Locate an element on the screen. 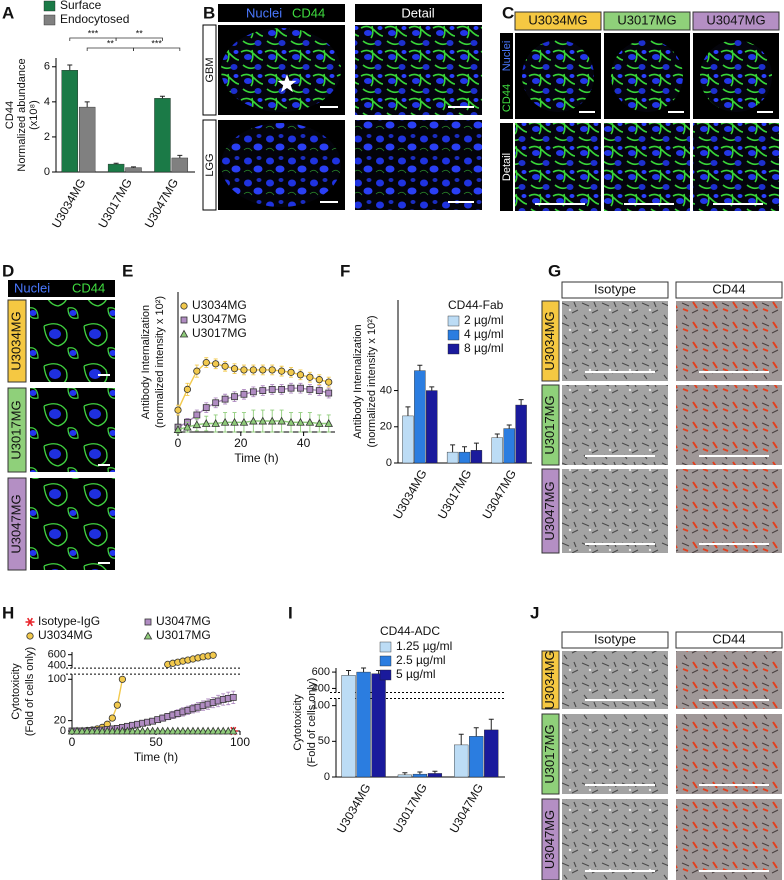  y-tick-label: 100 is located at coordinates (321, 706).